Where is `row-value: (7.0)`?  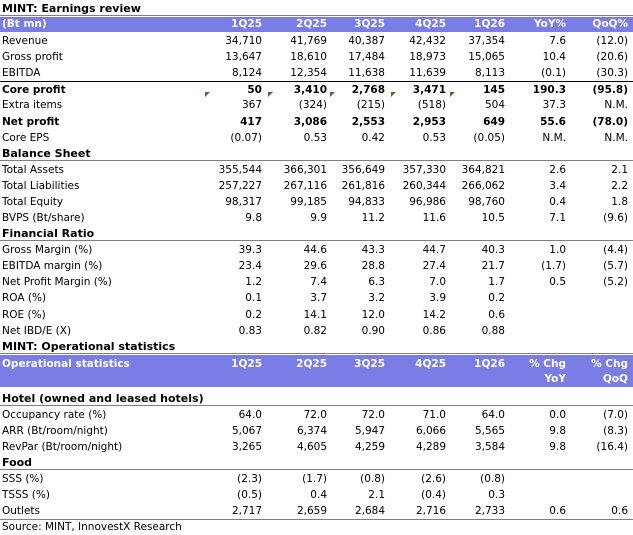
row-value: (7.0) is located at coordinates (598, 415).